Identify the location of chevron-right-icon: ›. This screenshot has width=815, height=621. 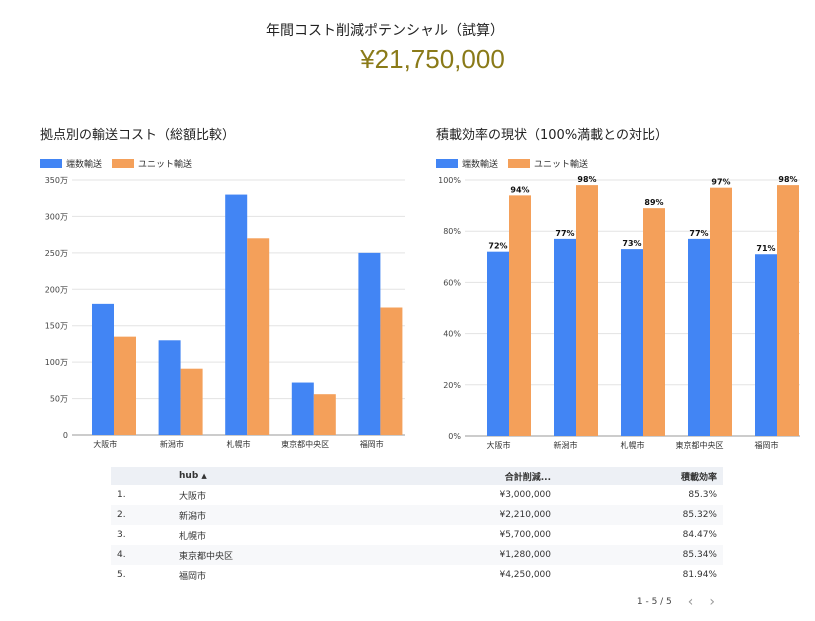
(712, 602).